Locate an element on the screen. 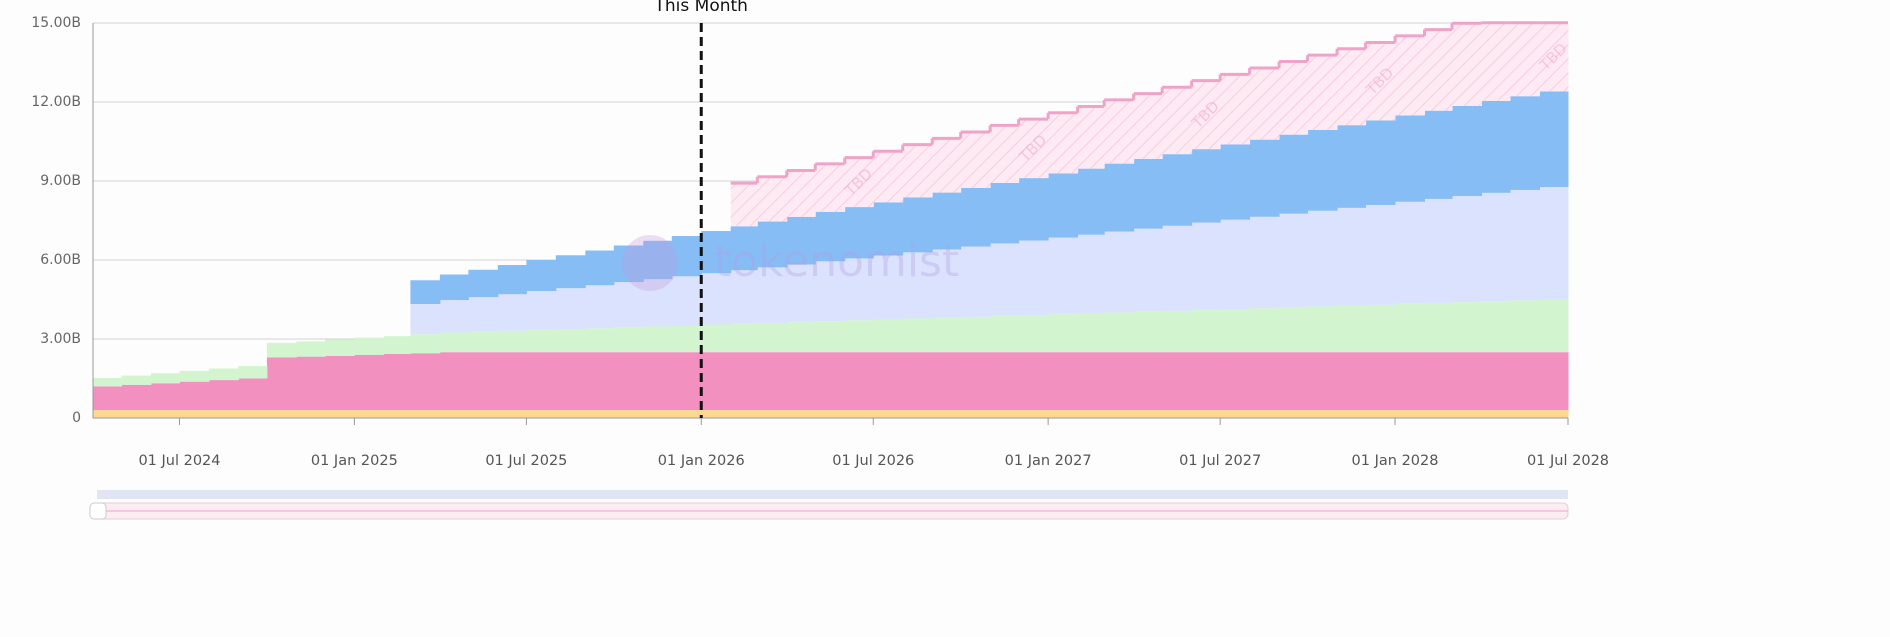 This screenshot has height=637, width=1890. watermark: tokenomist is located at coordinates (836, 261).